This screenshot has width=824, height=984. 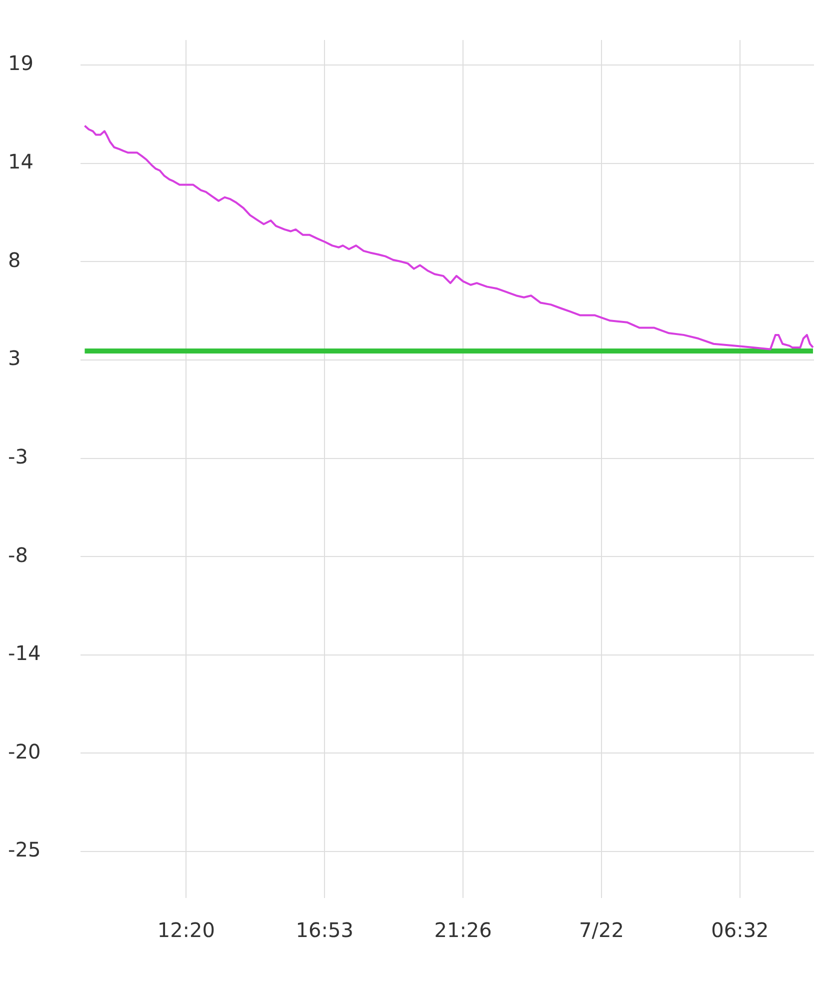 What do you see at coordinates (18, 554) in the screenshot?
I see `y-tick-label: -8` at bounding box center [18, 554].